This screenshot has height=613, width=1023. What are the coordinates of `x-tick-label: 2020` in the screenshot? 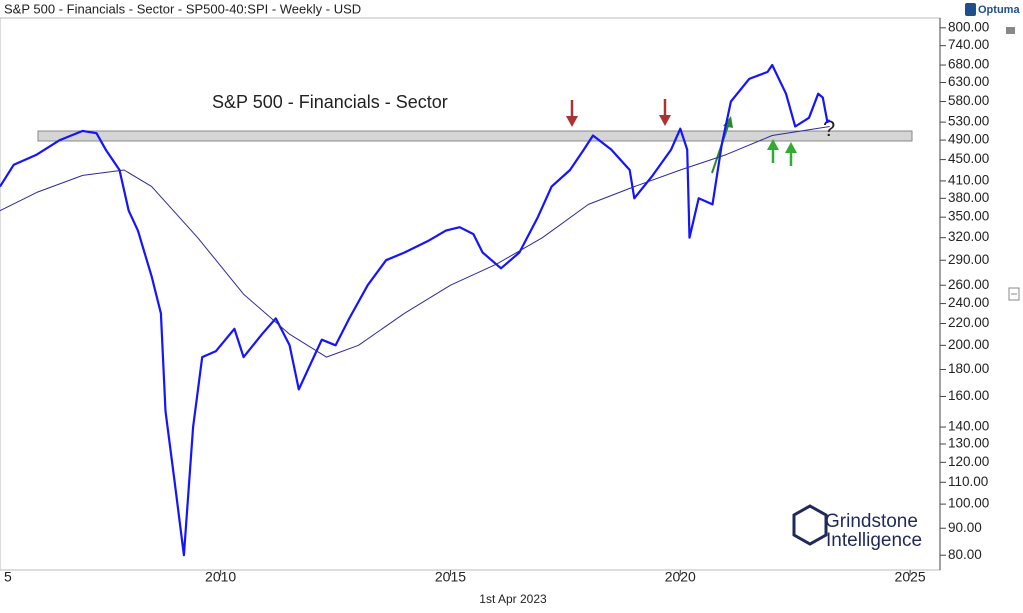 It's located at (680, 577).